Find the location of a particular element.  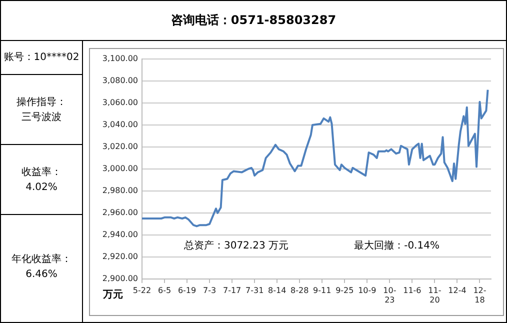

text: 收益率： is located at coordinates (42, 173).